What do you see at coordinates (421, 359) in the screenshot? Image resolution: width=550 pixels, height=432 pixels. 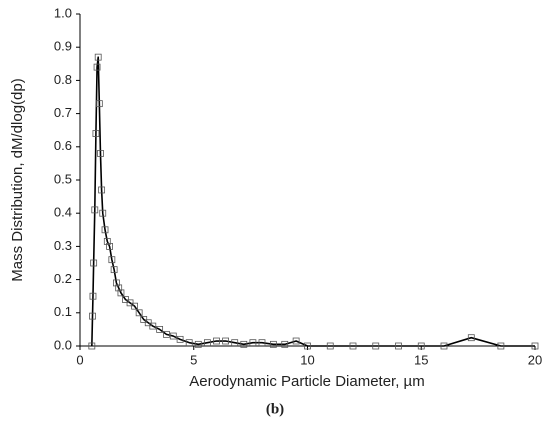 I see `x-tick-label: 15` at bounding box center [421, 359].